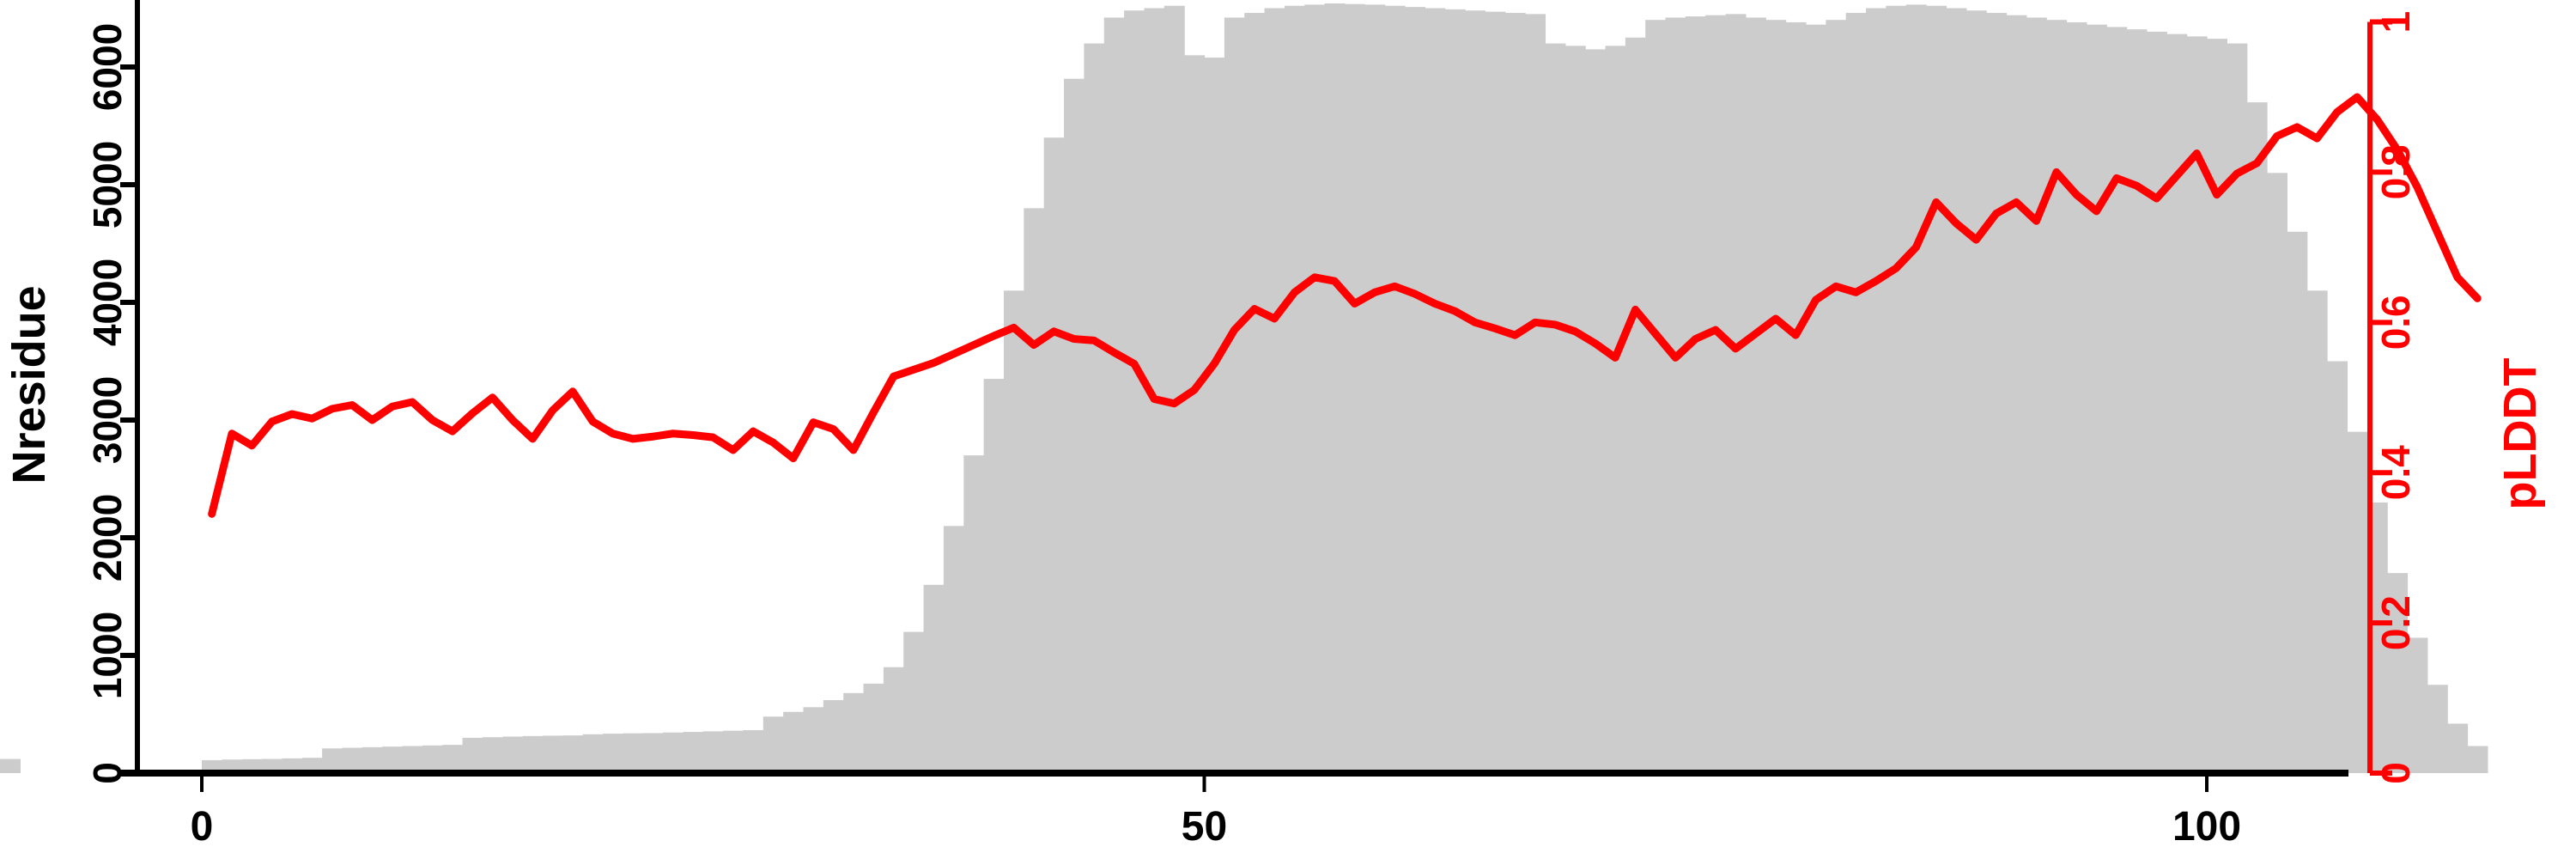 The image size is (2576, 859). Describe the element at coordinates (1204, 827) in the screenshot. I see `x-axis-tick-label: 50` at that location.